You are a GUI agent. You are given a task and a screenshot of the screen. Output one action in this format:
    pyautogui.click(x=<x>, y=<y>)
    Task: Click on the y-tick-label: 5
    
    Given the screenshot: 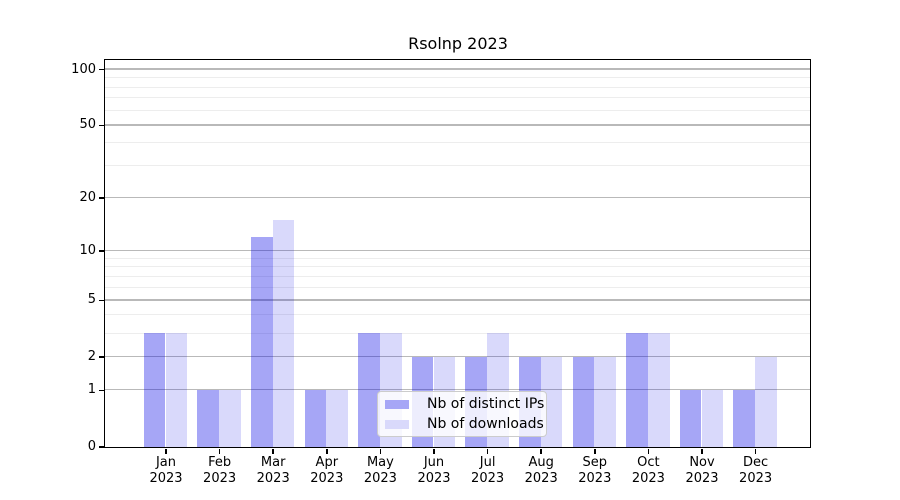 What is the action you would take?
    pyautogui.click(x=91, y=300)
    